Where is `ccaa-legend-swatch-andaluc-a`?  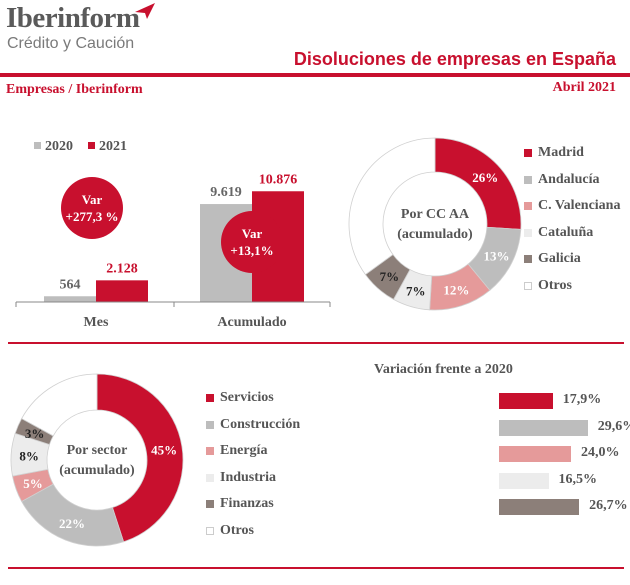 ccaa-legend-swatch-andaluc-a is located at coordinates (528, 179).